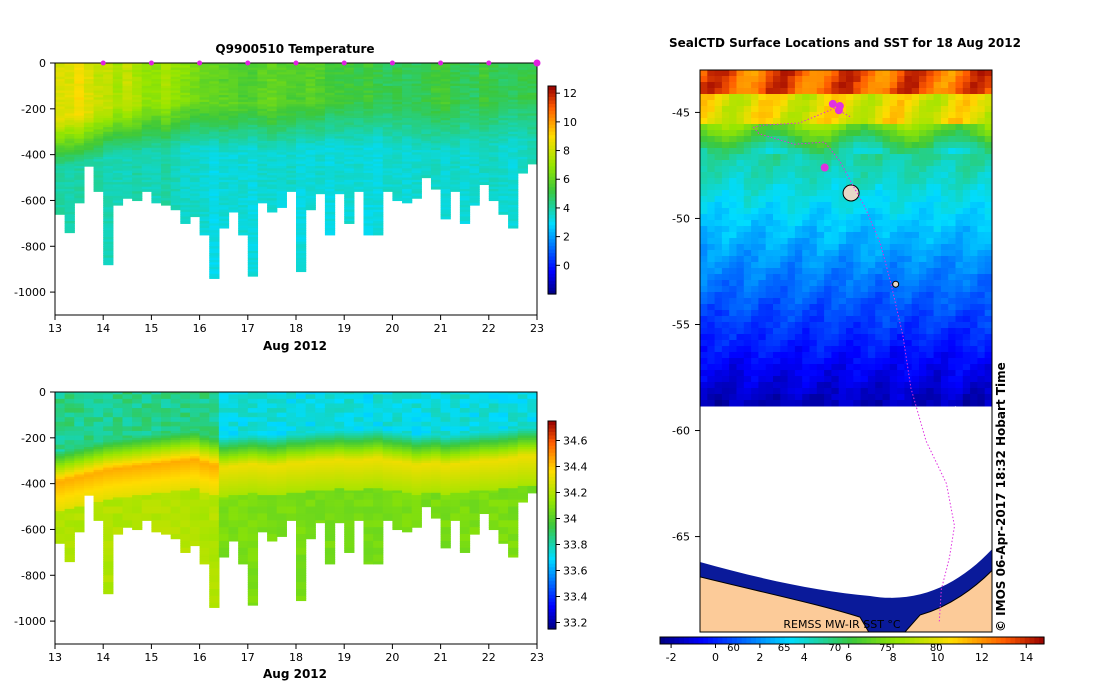 The image size is (1099, 700). Describe the element at coordinates (552, 108) in the screenshot. I see `colorbar-segment` at that location.